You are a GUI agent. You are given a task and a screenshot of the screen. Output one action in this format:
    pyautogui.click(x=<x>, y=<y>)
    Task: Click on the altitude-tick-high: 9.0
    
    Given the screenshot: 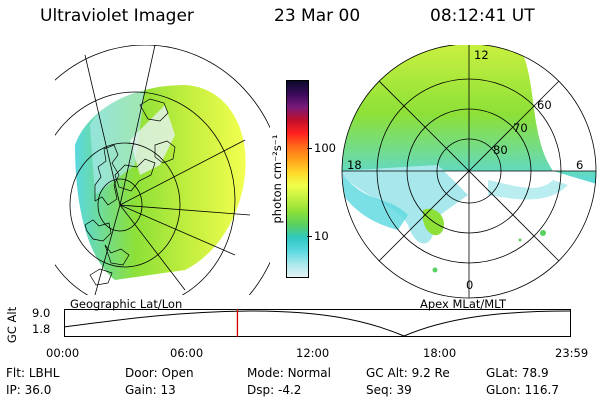 What is the action you would take?
    pyautogui.click(x=41, y=313)
    